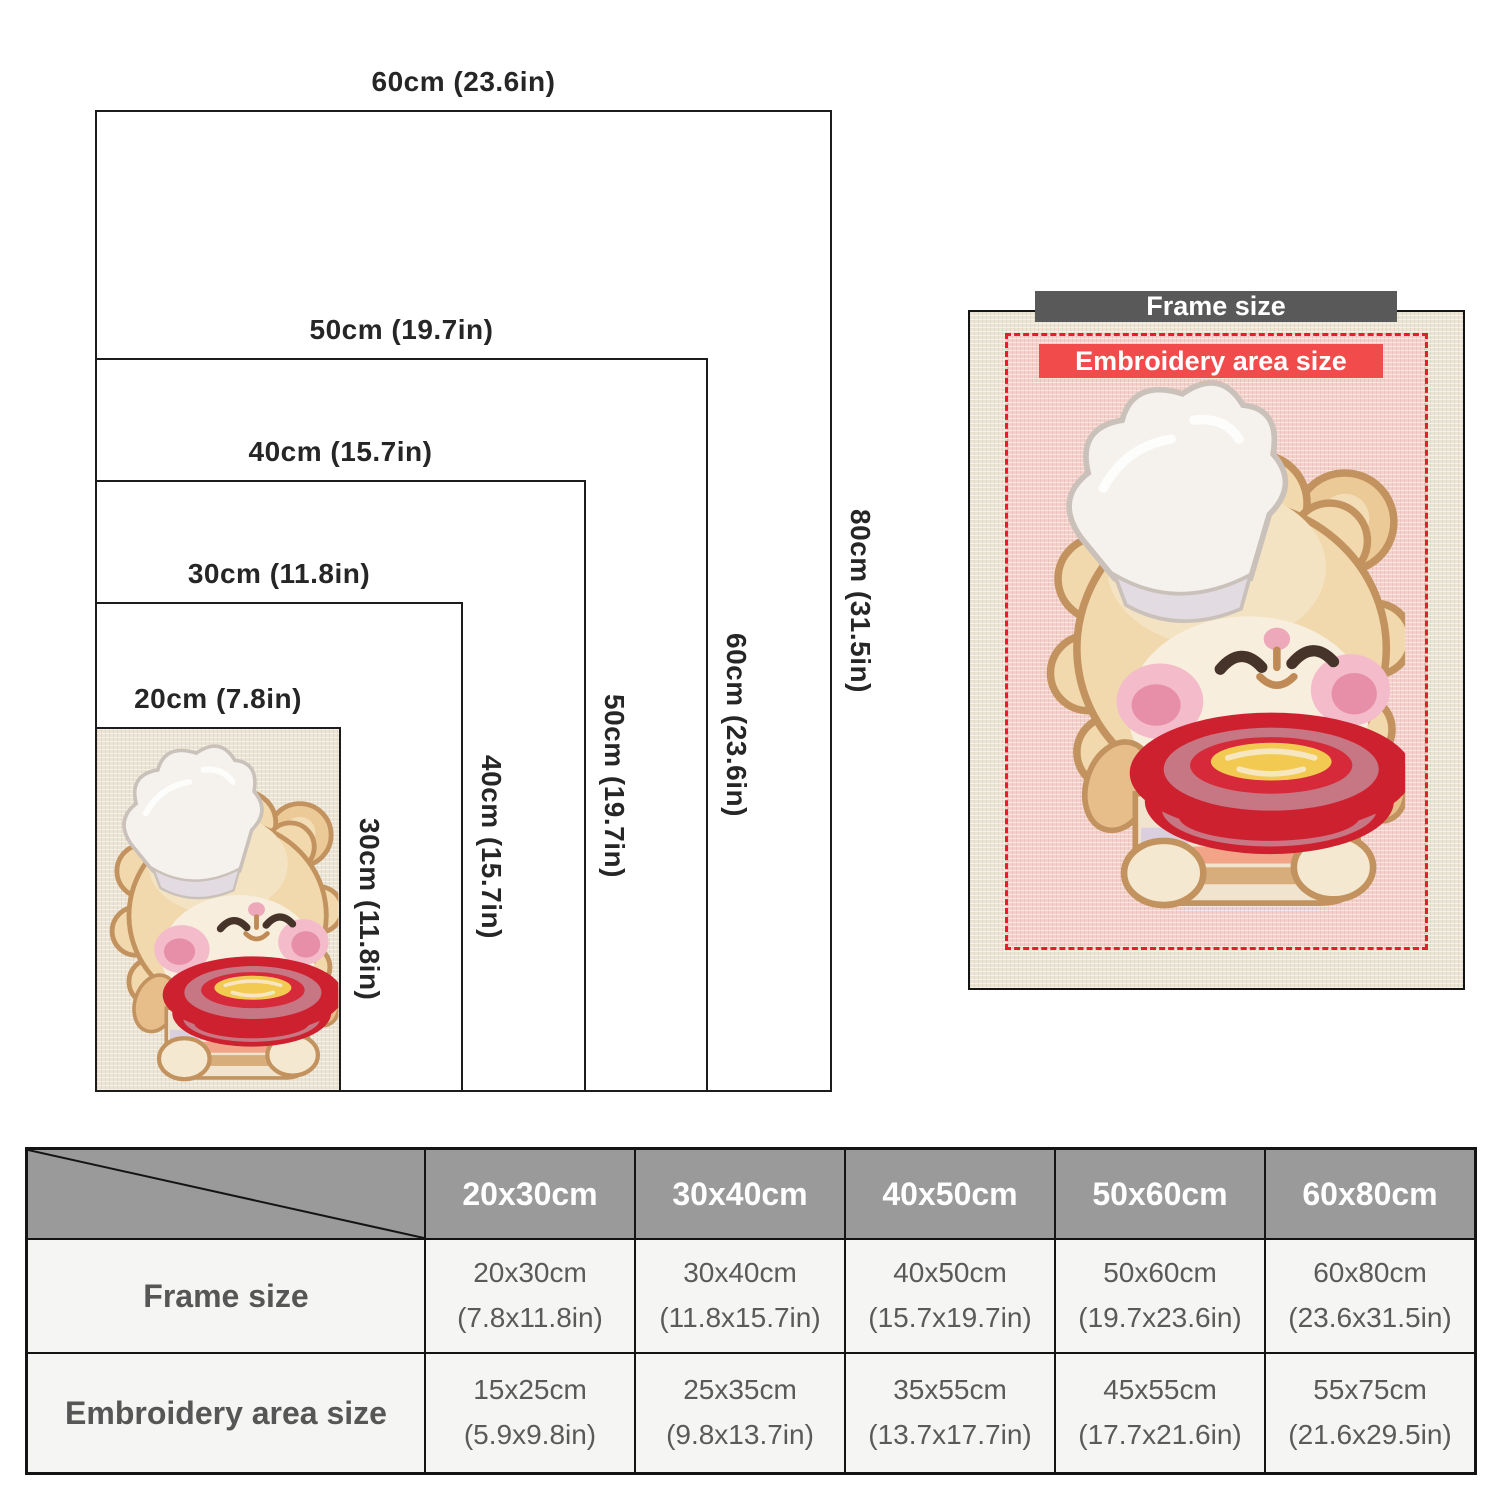 This screenshot has height=1500, width=1500. Describe the element at coordinates (1370, 1317) in the screenshot. I see `cell-inch: (23.6x31.5in)` at that location.